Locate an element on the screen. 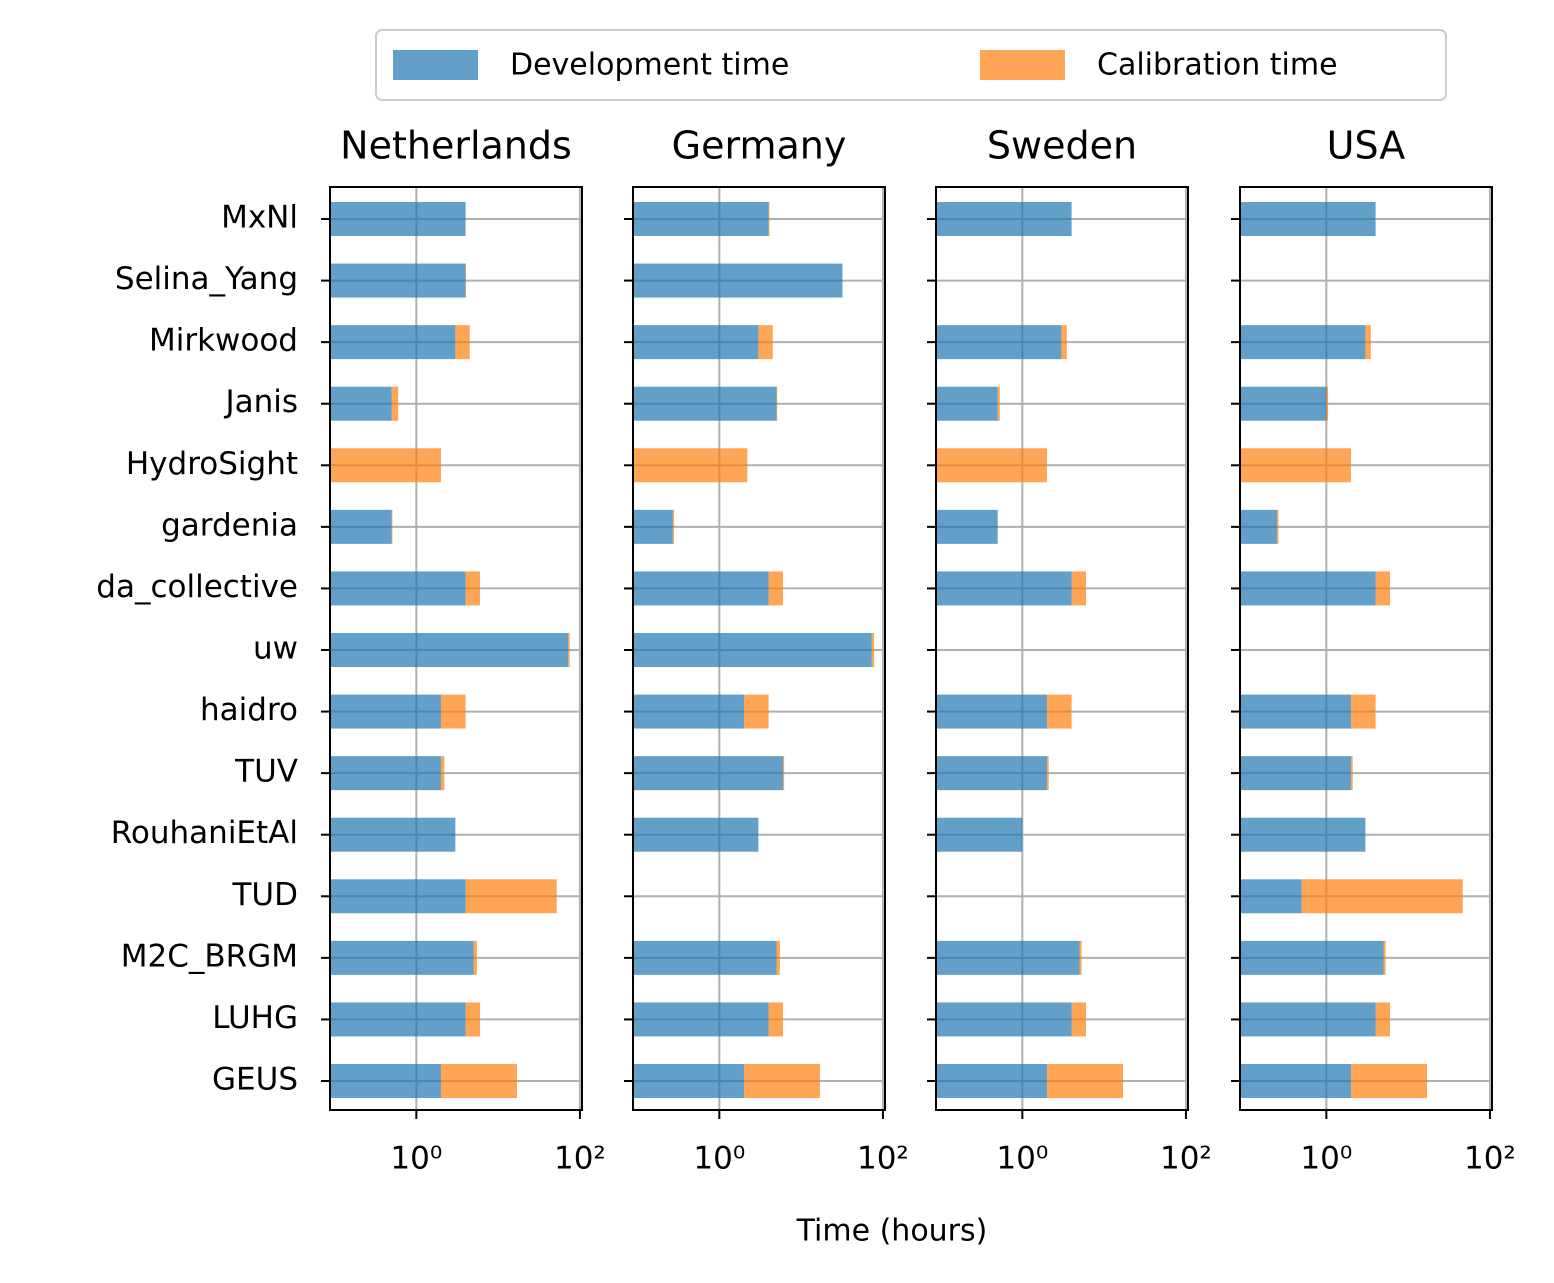 This screenshot has height=1283, width=1554. y-tick-label: RouhaniEtAl is located at coordinates (204, 833).